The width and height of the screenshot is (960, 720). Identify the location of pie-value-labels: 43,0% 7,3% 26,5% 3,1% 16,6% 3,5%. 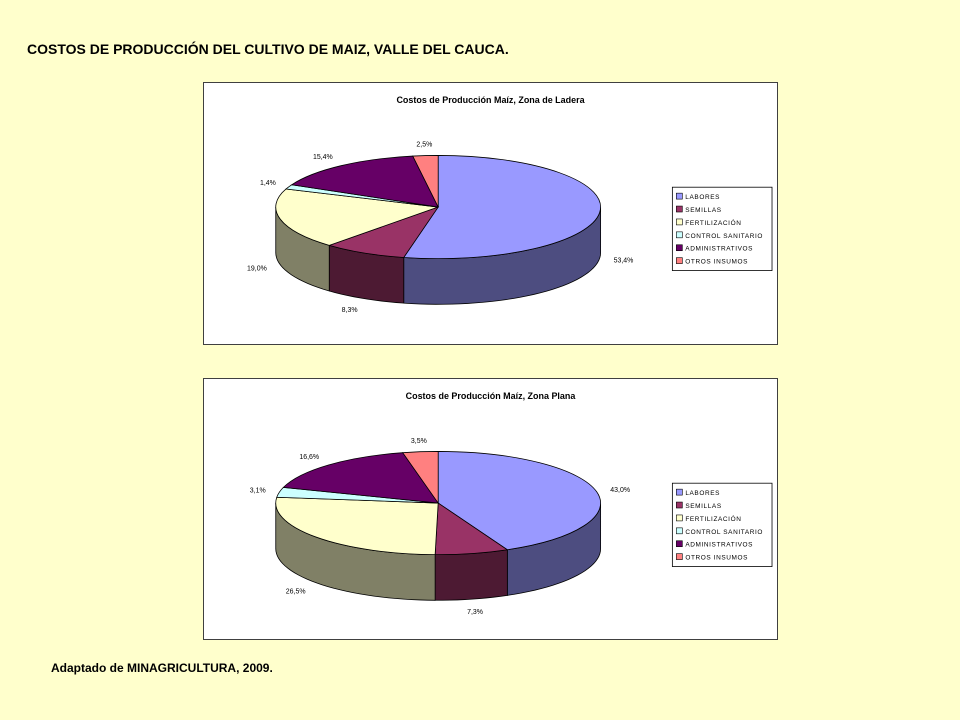
(440, 527).